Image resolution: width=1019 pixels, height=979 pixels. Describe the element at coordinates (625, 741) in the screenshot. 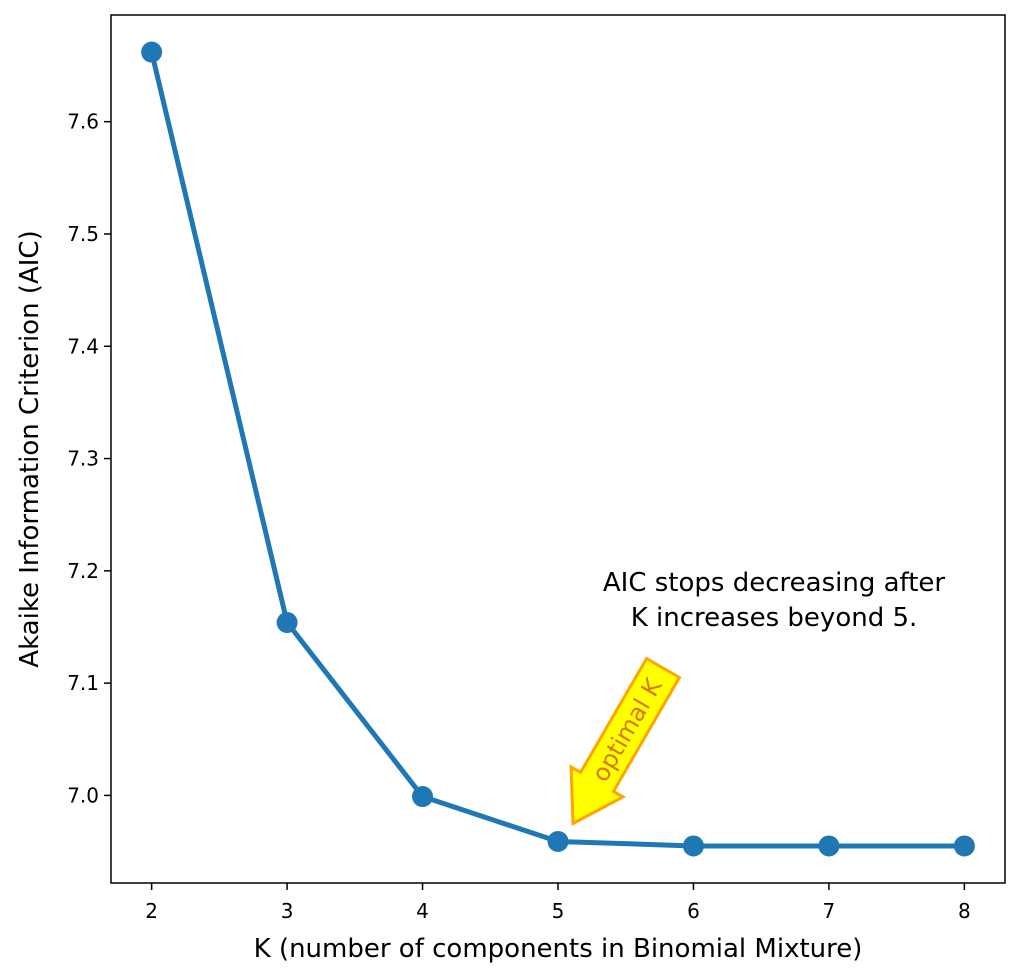

I see `optimal-k-arrow-shape` at that location.